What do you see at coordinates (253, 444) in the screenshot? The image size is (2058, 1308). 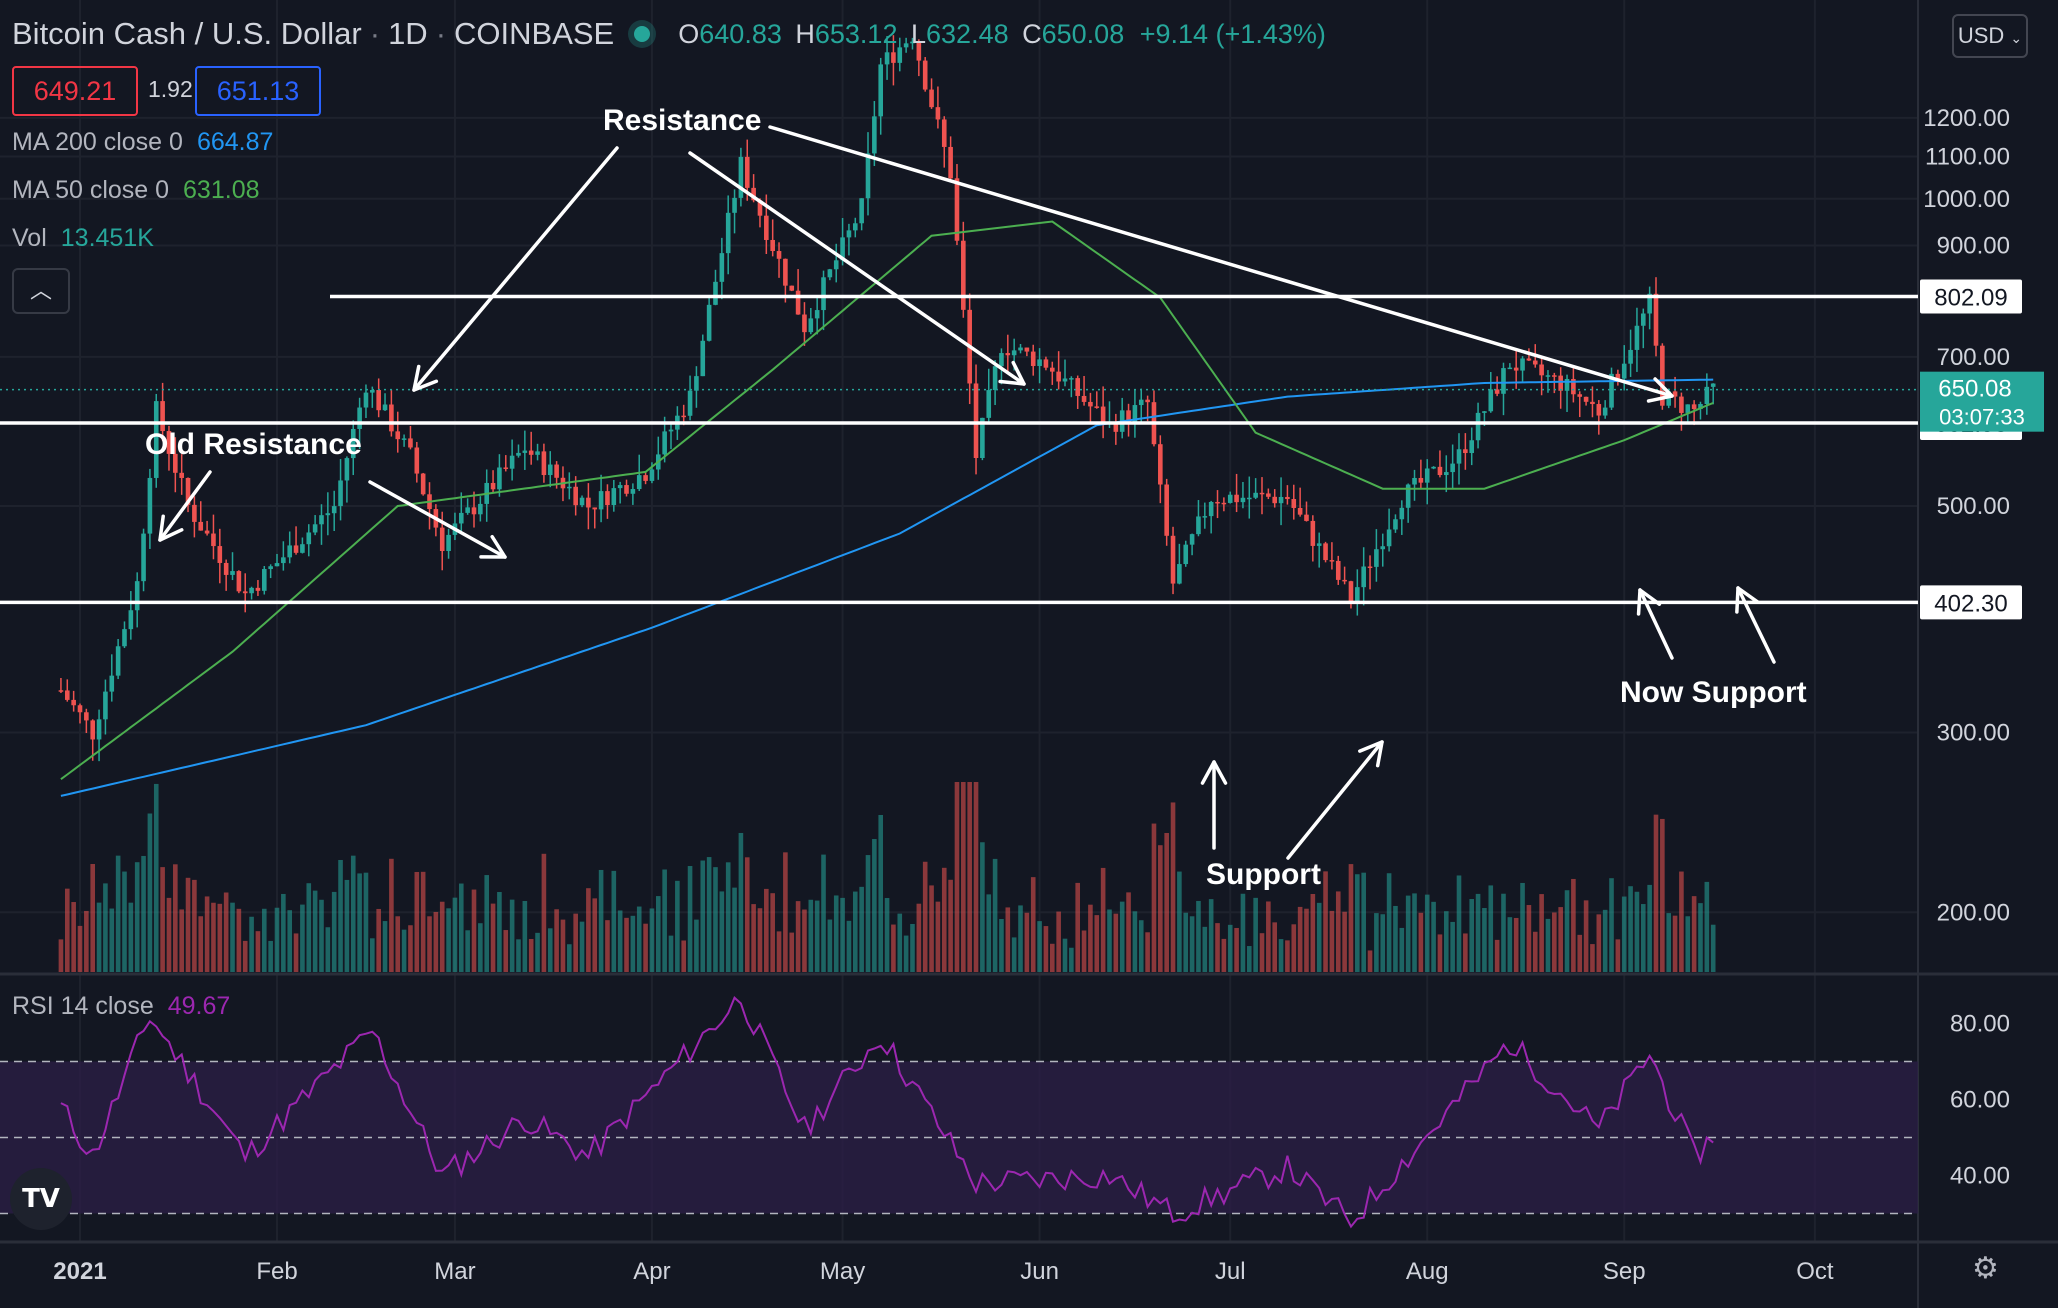 I see `old-resistance-annotation: Old Resistance` at bounding box center [253, 444].